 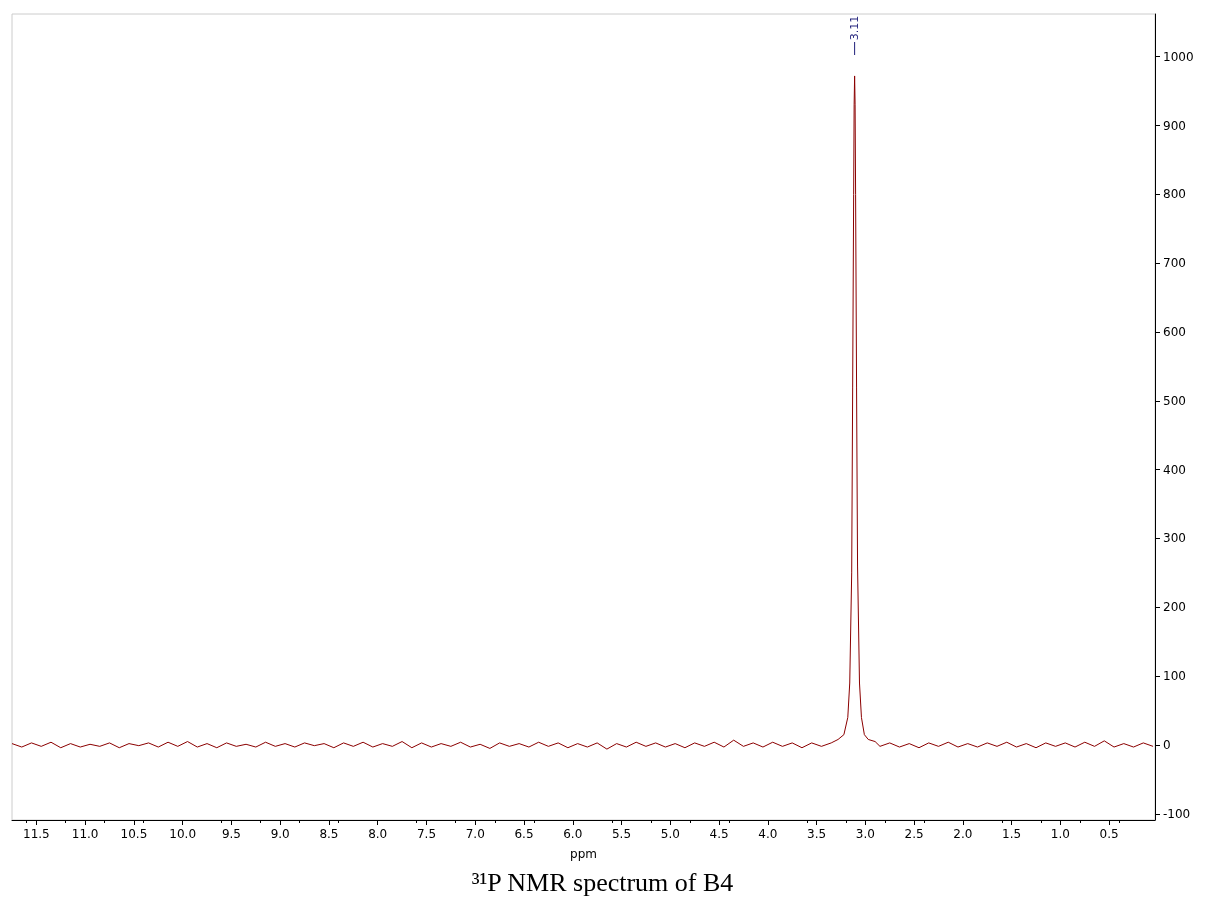 I want to click on x-tick-label: 3.0, so click(x=865, y=834).